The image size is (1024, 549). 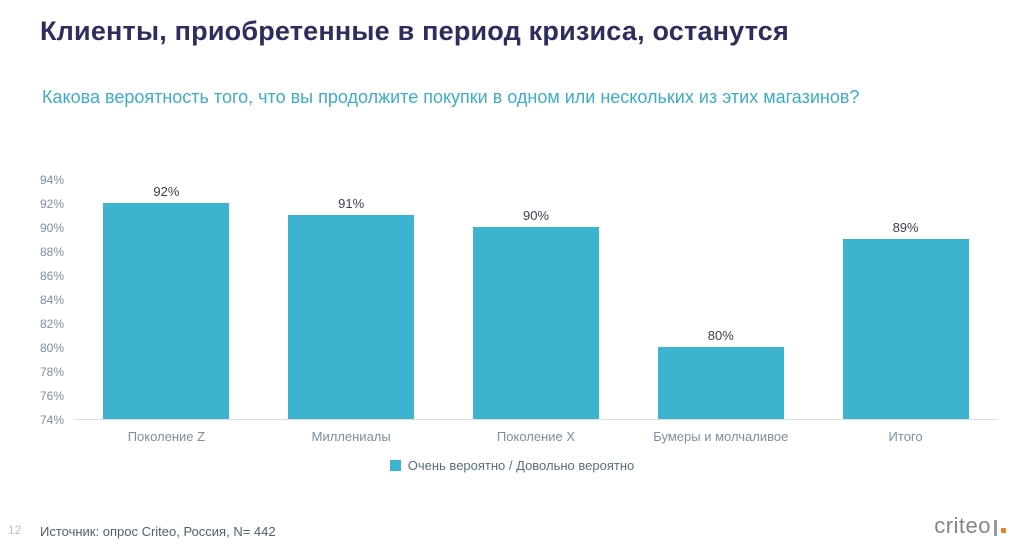 What do you see at coordinates (720, 299) in the screenshot?
I see `bar-slot: 80%` at bounding box center [720, 299].